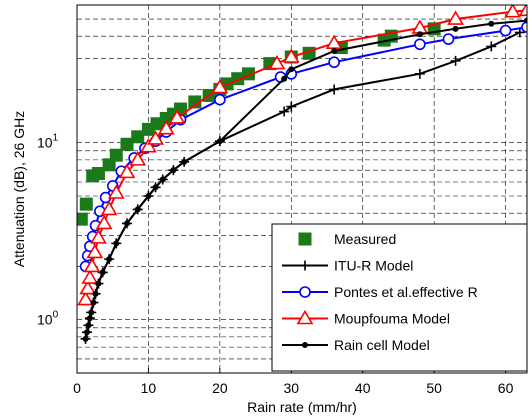 The height and width of the screenshot is (418, 529). What do you see at coordinates (434, 388) in the screenshot?
I see `x-tick-label: 50` at bounding box center [434, 388].